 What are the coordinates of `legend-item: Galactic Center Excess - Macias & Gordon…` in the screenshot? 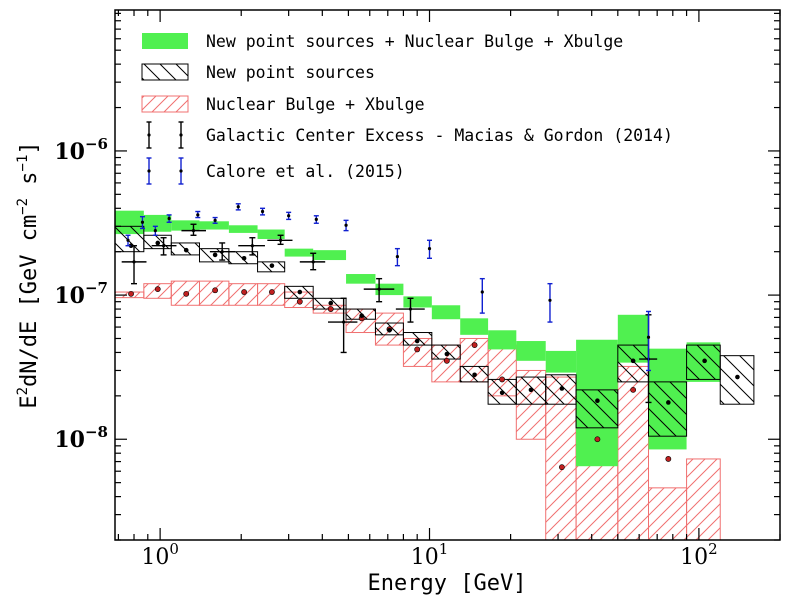 It's located at (409, 135).